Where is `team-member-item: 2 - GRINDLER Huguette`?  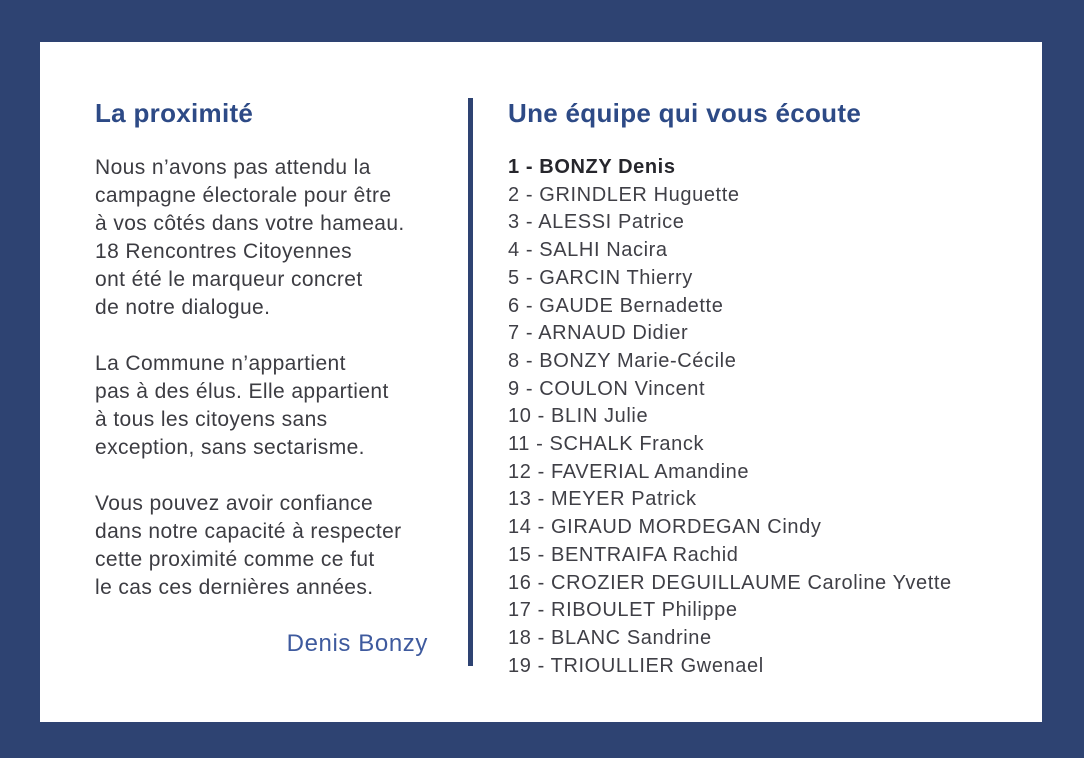 team-member-item: 2 - GRINDLER Huguette is located at coordinates (624, 194).